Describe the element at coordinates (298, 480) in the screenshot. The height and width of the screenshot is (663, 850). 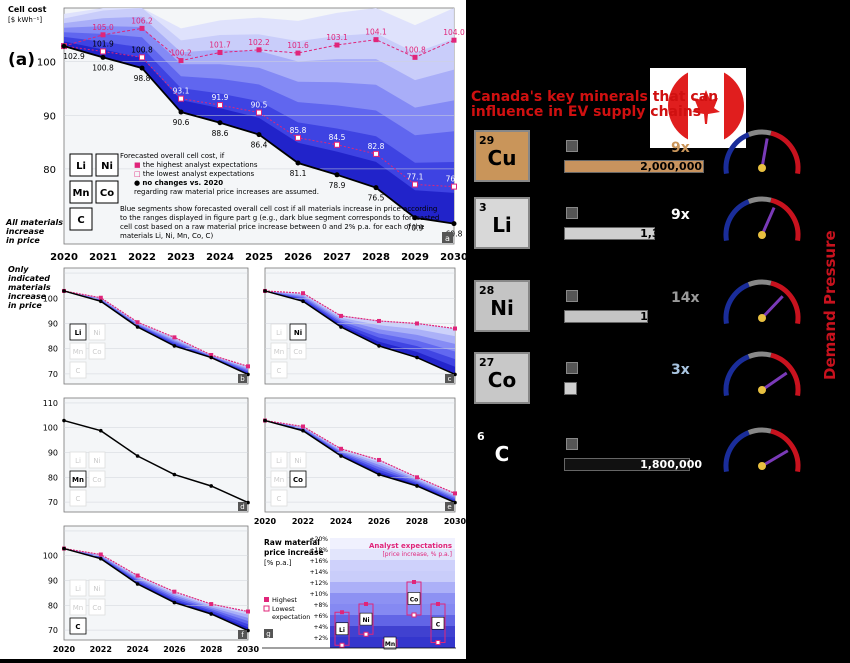
I see `panel-e-tile-label: Co` at that location.